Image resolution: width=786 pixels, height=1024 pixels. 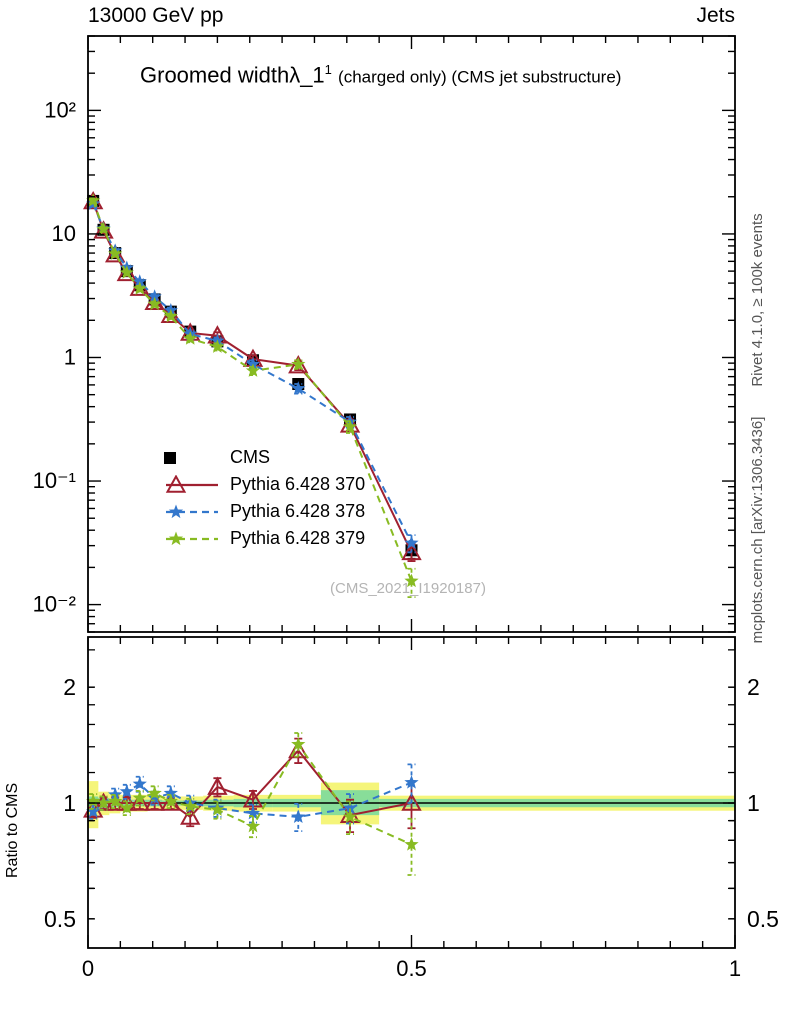 I want to click on x-tick-label: 0.5, so click(x=411, y=968).